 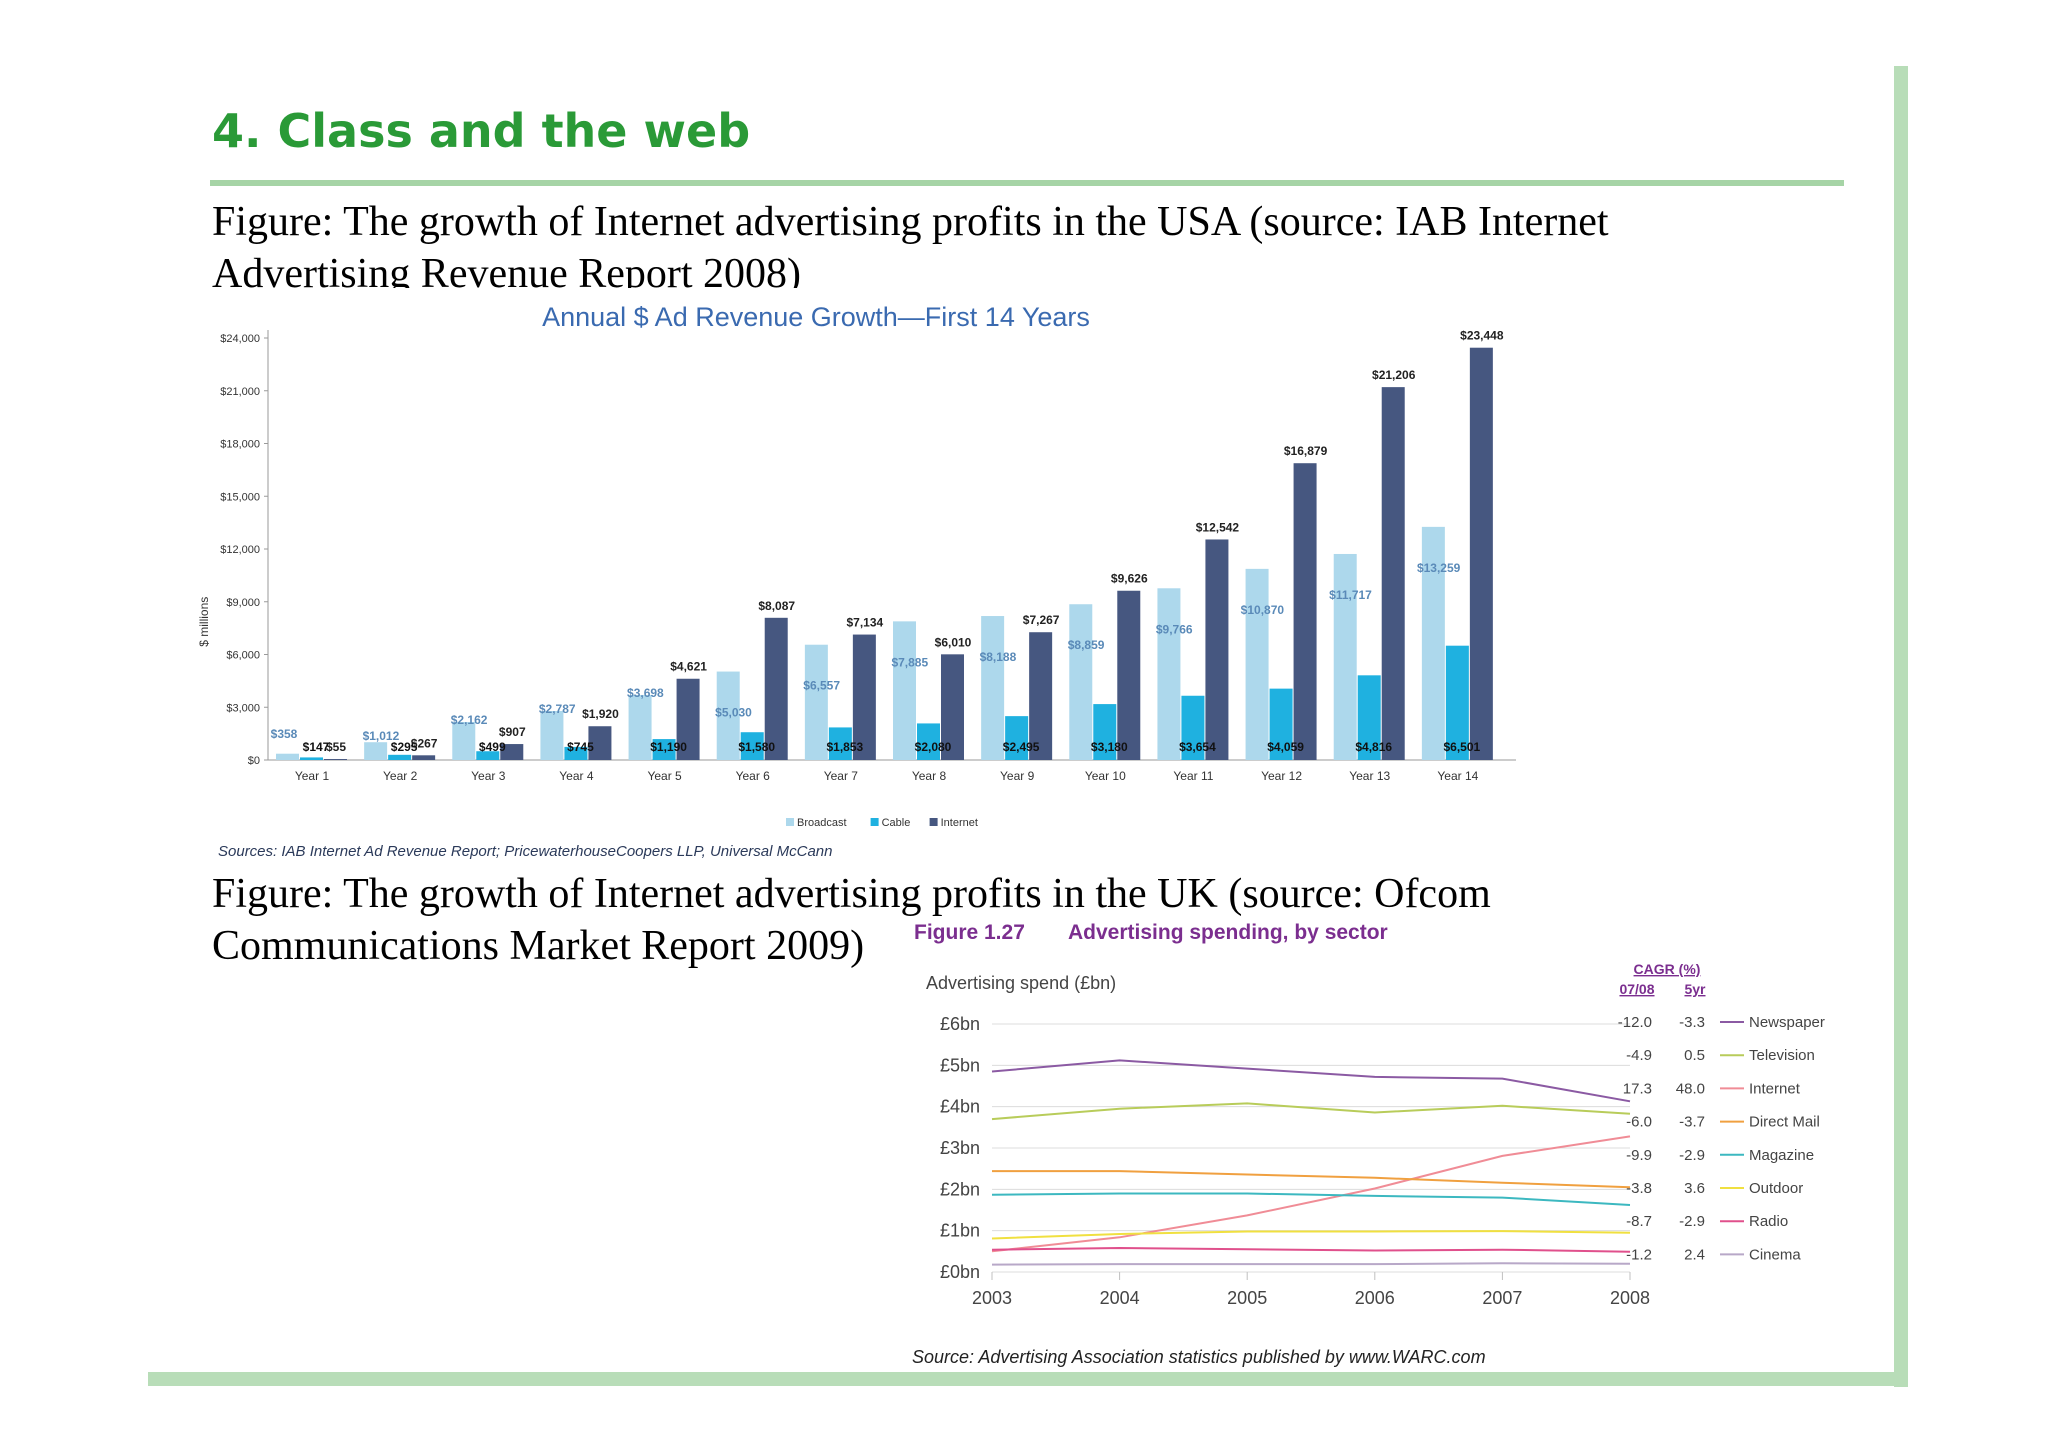 I want to click on line-internet, so click(x=1311, y=1194).